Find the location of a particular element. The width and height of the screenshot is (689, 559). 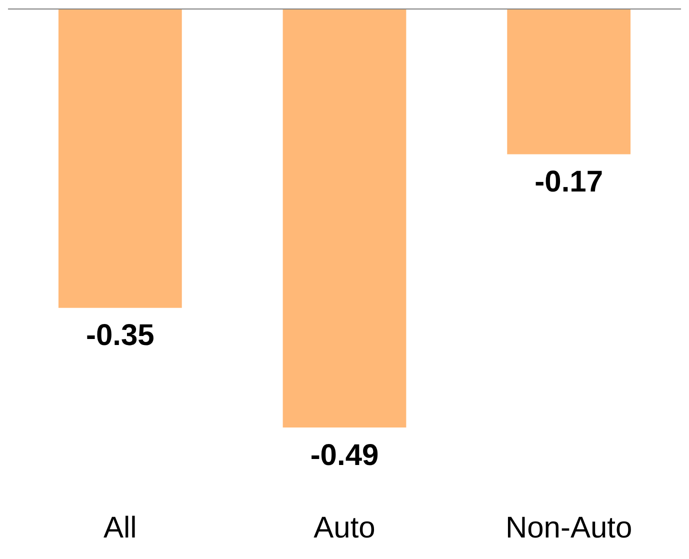

data-label: -0.35 is located at coordinates (120, 335).